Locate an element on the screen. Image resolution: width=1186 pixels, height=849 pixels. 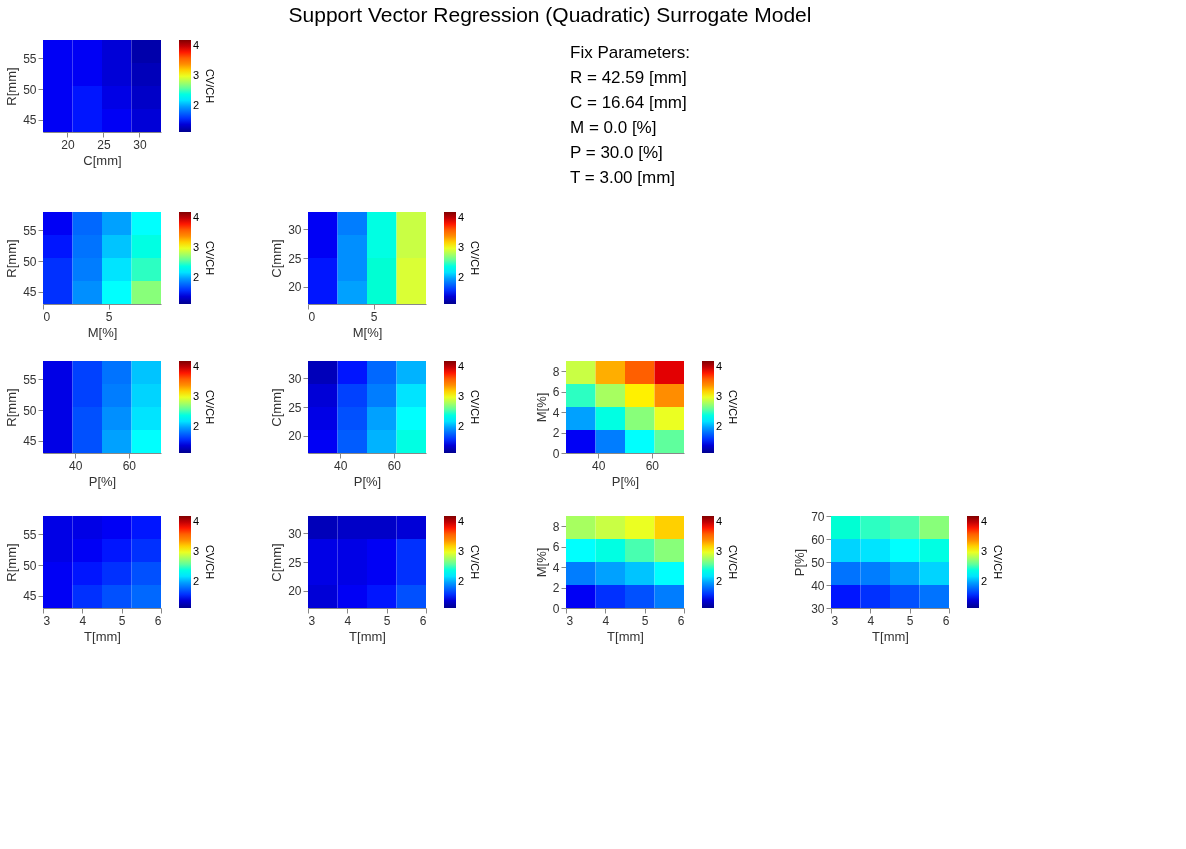
text: R = 42.59 [mm] is located at coordinates (628, 77).